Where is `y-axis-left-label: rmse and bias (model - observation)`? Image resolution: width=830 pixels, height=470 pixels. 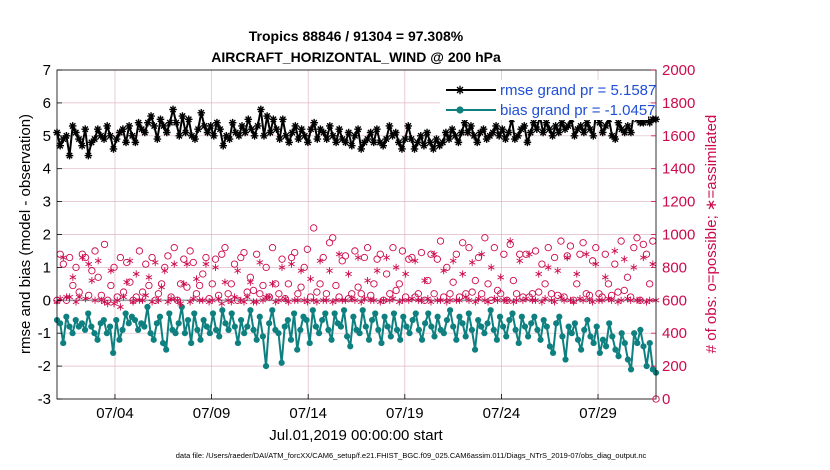
y-axis-left-label: rmse and bias (model - observation) is located at coordinates (25, 234).